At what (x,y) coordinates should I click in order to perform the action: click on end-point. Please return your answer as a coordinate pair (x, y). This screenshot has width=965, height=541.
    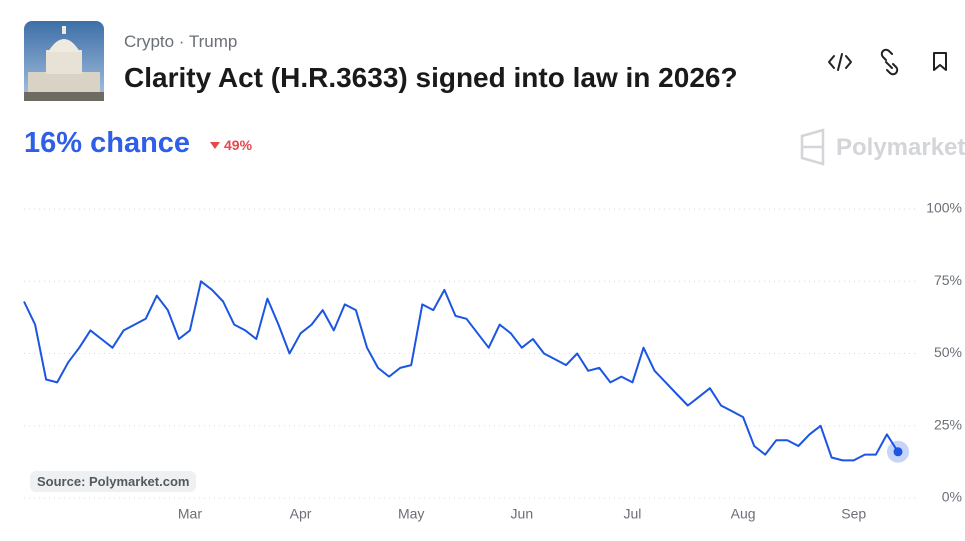
    Looking at the image, I should click on (898, 452).